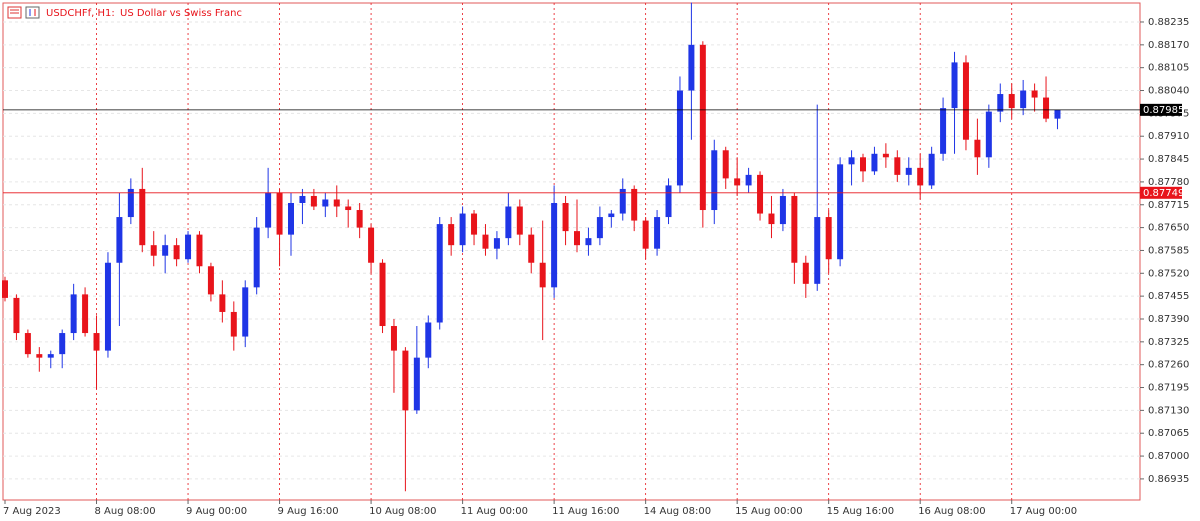 The width and height of the screenshot is (1200, 521). What do you see at coordinates (80, 13) in the screenshot?
I see `chart-title: USDCHFf, H1:` at bounding box center [80, 13].